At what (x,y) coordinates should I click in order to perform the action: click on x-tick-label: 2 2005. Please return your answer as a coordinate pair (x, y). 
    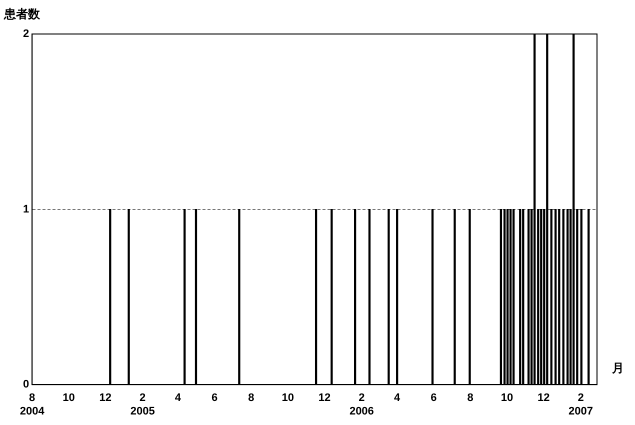
    Looking at the image, I should click on (142, 405).